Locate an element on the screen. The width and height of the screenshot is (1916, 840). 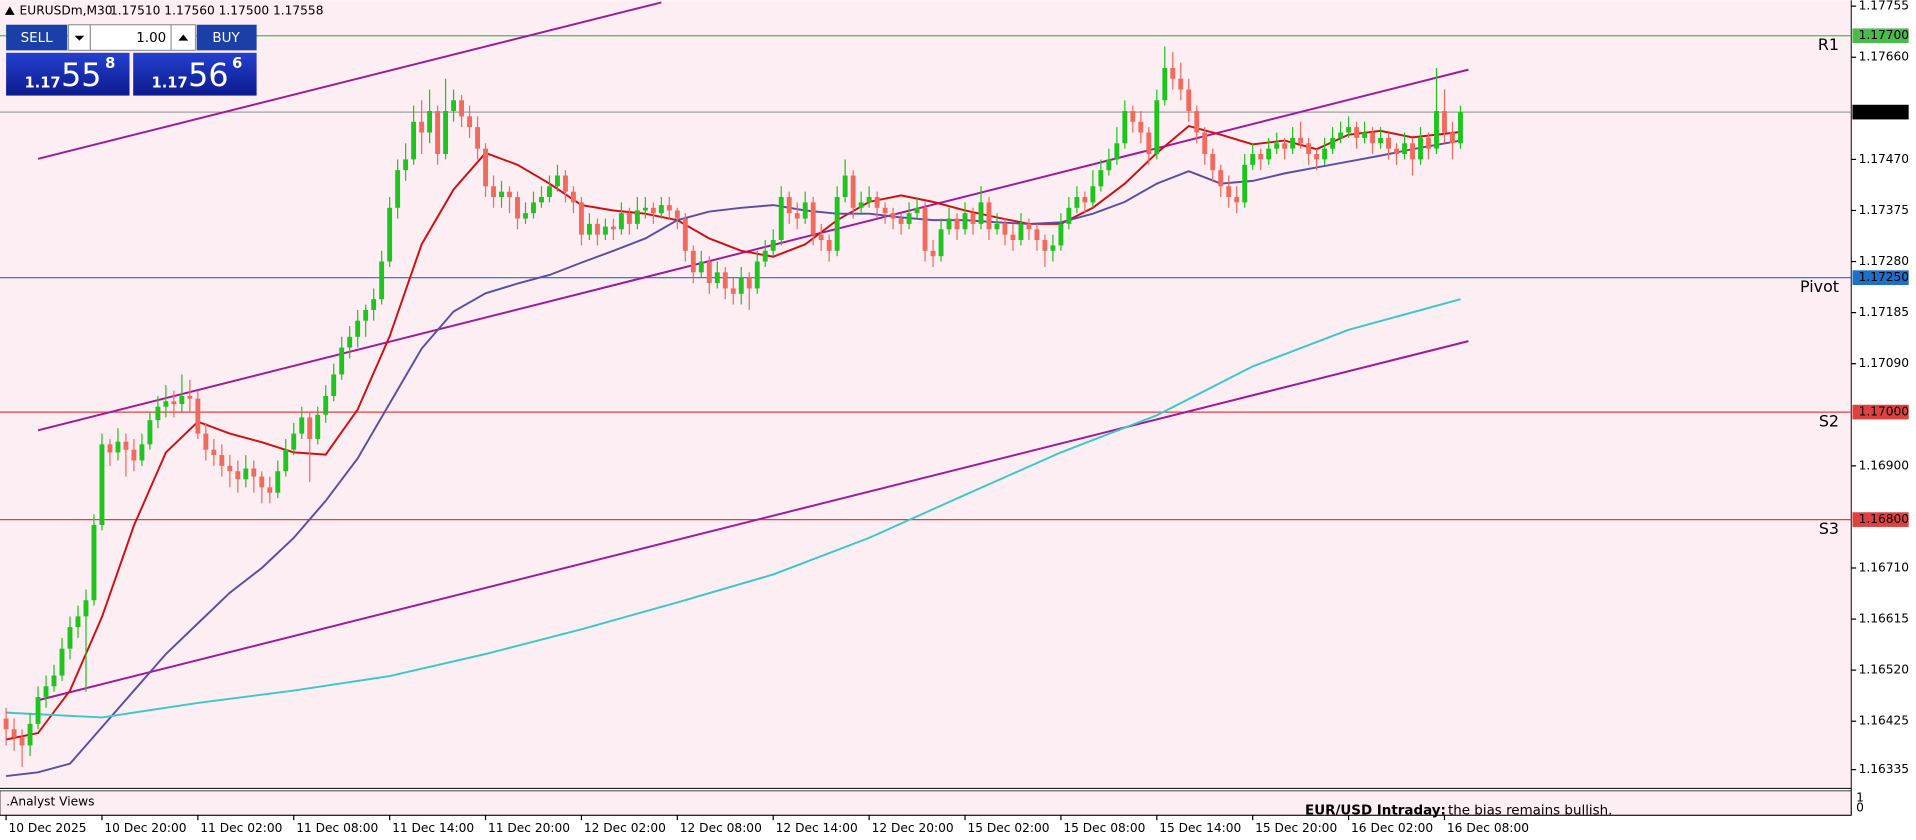
ask-box is located at coordinates (195, 74).